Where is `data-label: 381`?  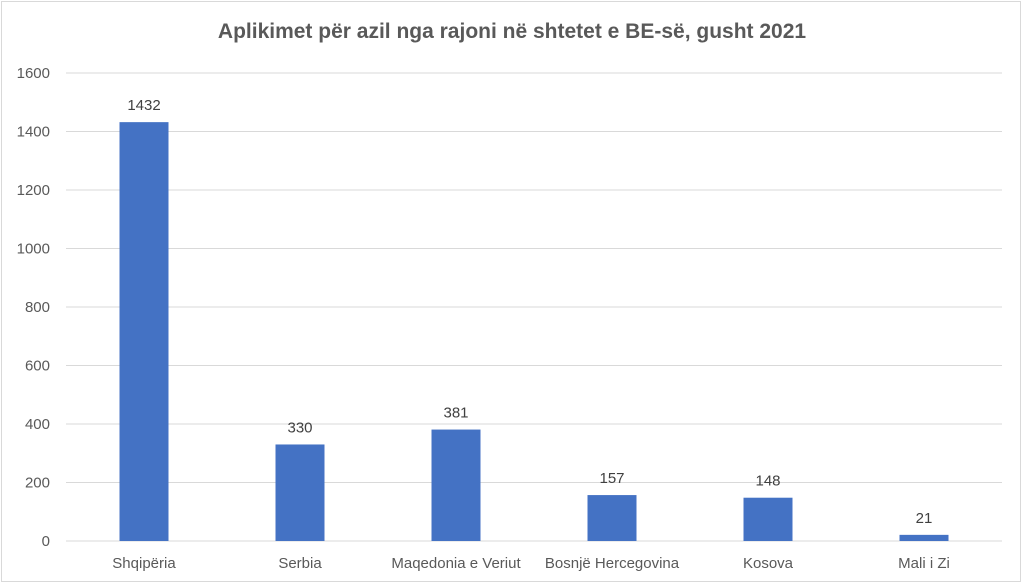 data-label: 381 is located at coordinates (455, 413).